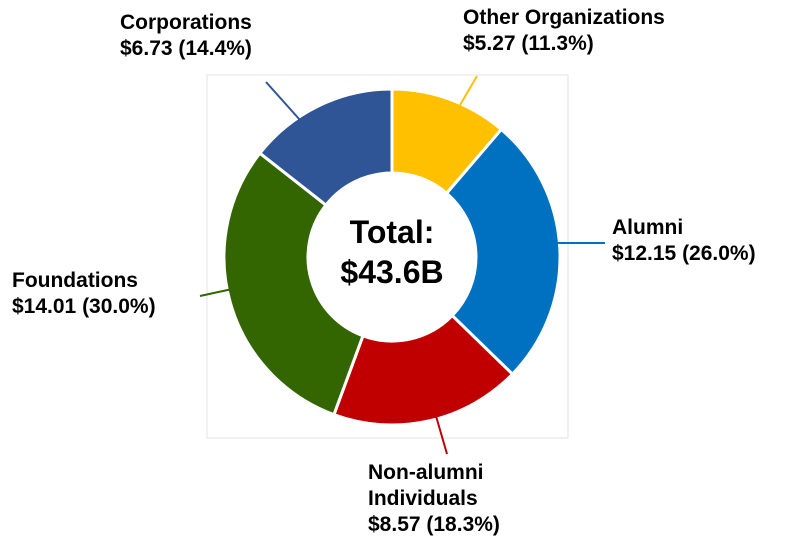 This screenshot has width=786, height=548. What do you see at coordinates (392, 252) in the screenshot?
I see `center-label: Total: $43.6B` at bounding box center [392, 252].